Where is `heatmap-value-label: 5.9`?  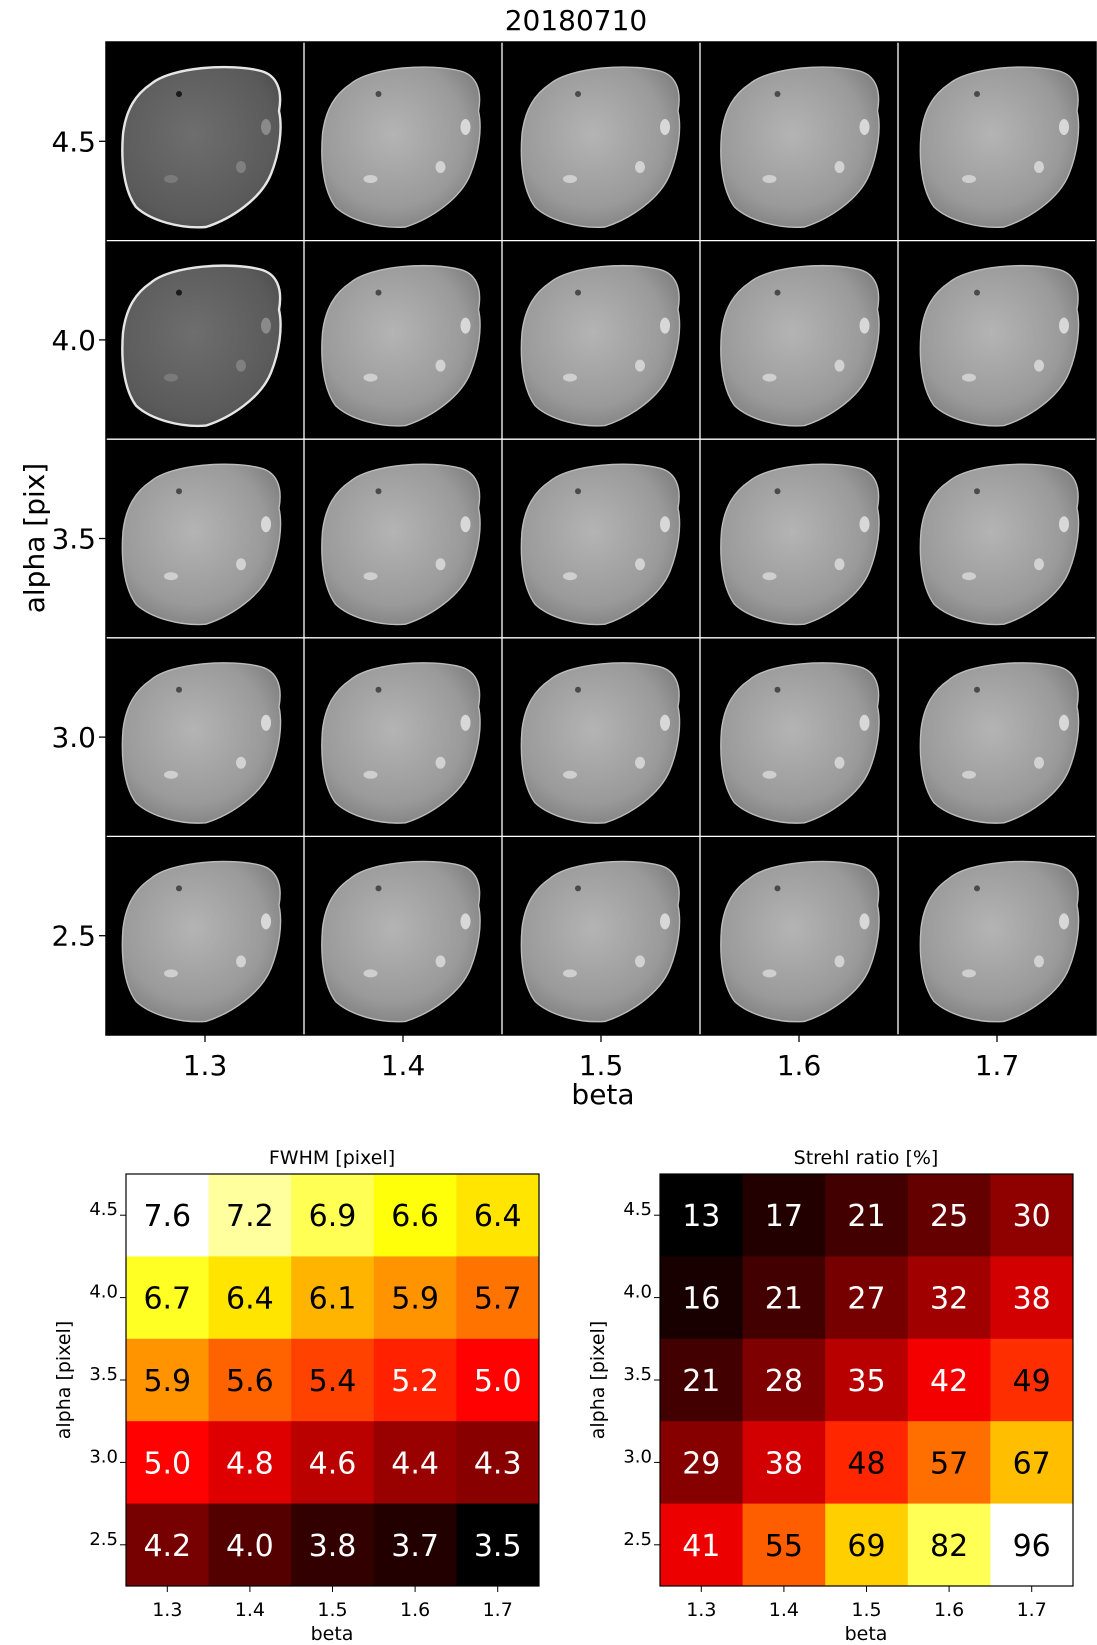 heatmap-value-label: 5.9 is located at coordinates (415, 1299).